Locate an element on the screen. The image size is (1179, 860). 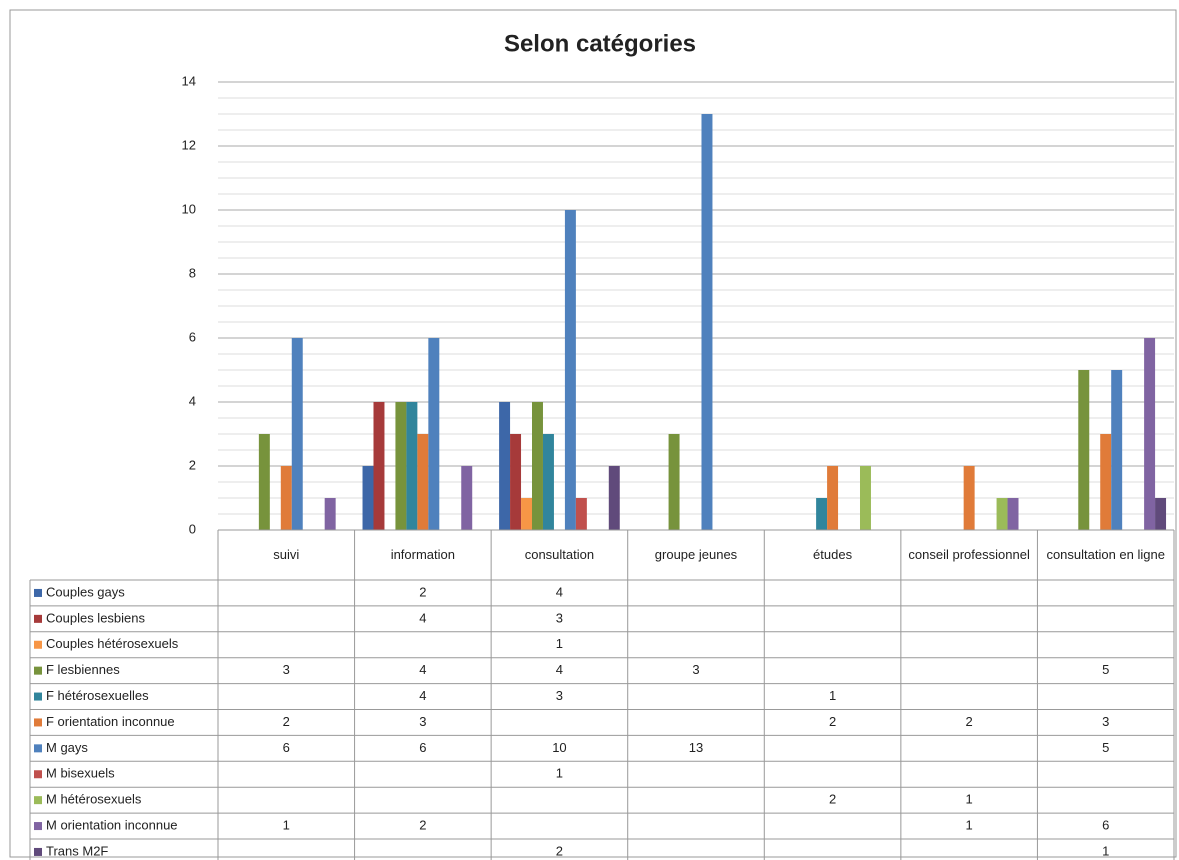
x-tick-label: groupe jeunes is located at coordinates (696, 554).